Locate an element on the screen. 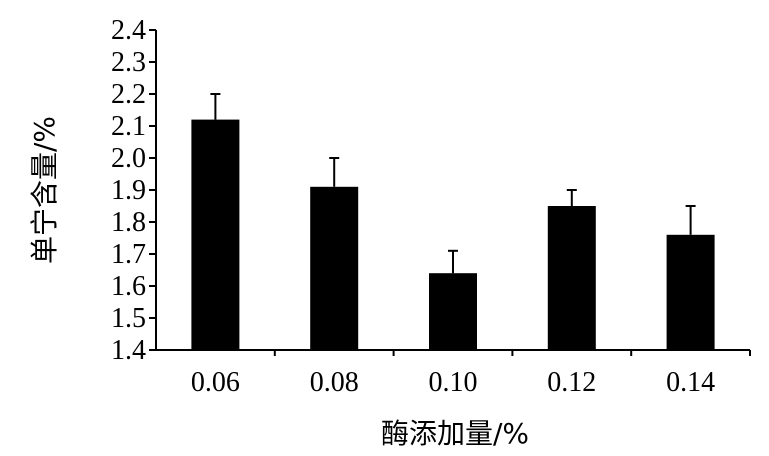 The image size is (769, 456). y-tick-label: 1.9 is located at coordinates (128, 190).